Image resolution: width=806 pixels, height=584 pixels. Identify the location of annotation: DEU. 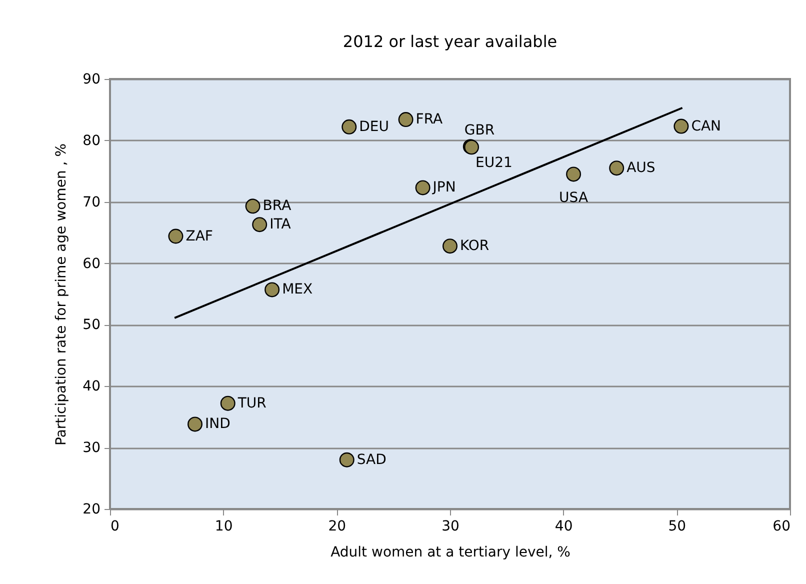
(374, 126).